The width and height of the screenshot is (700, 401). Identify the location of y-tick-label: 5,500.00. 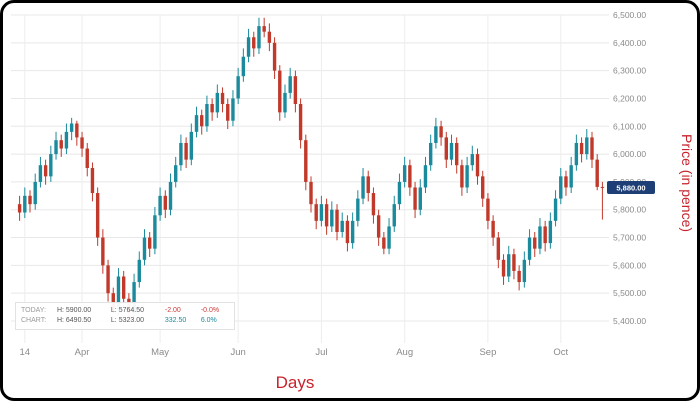
(629, 293).